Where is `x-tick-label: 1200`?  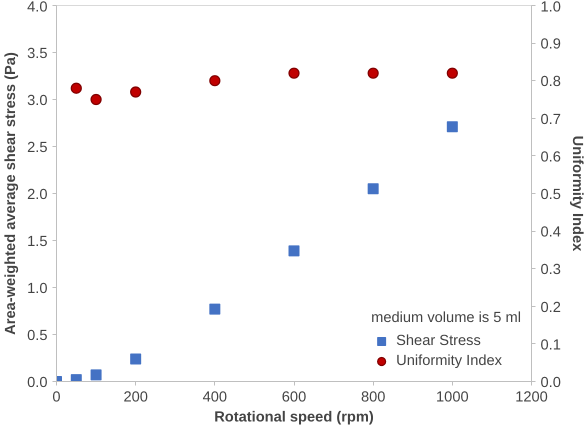 x-tick-label: 1200 is located at coordinates (531, 398).